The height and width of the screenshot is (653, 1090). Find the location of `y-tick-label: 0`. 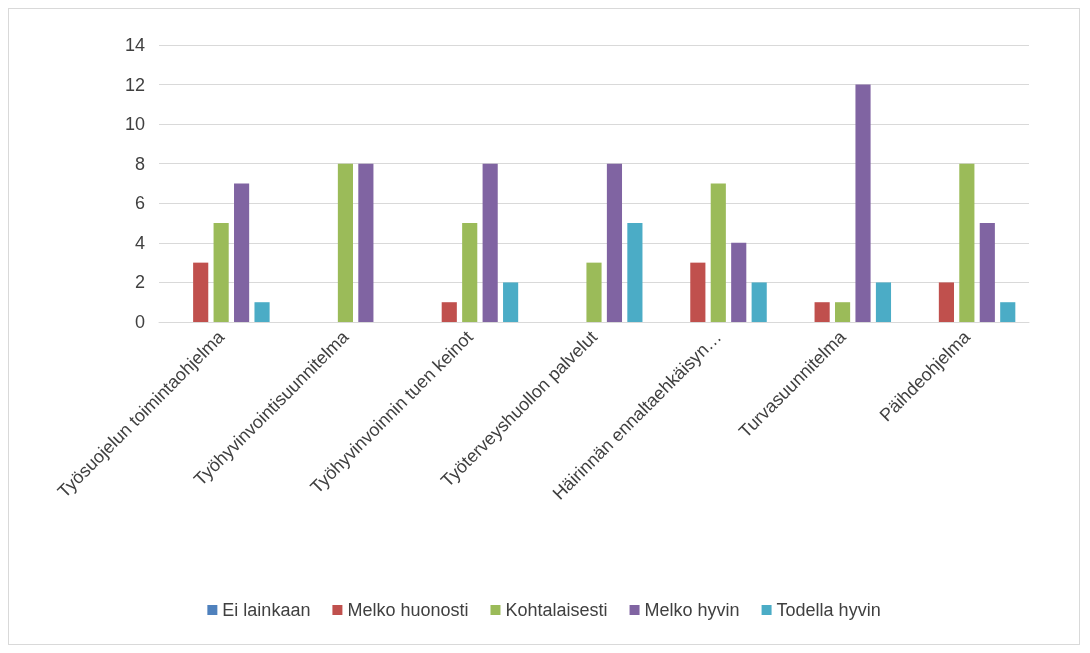

y-tick-label: 0 is located at coordinates (139, 322).